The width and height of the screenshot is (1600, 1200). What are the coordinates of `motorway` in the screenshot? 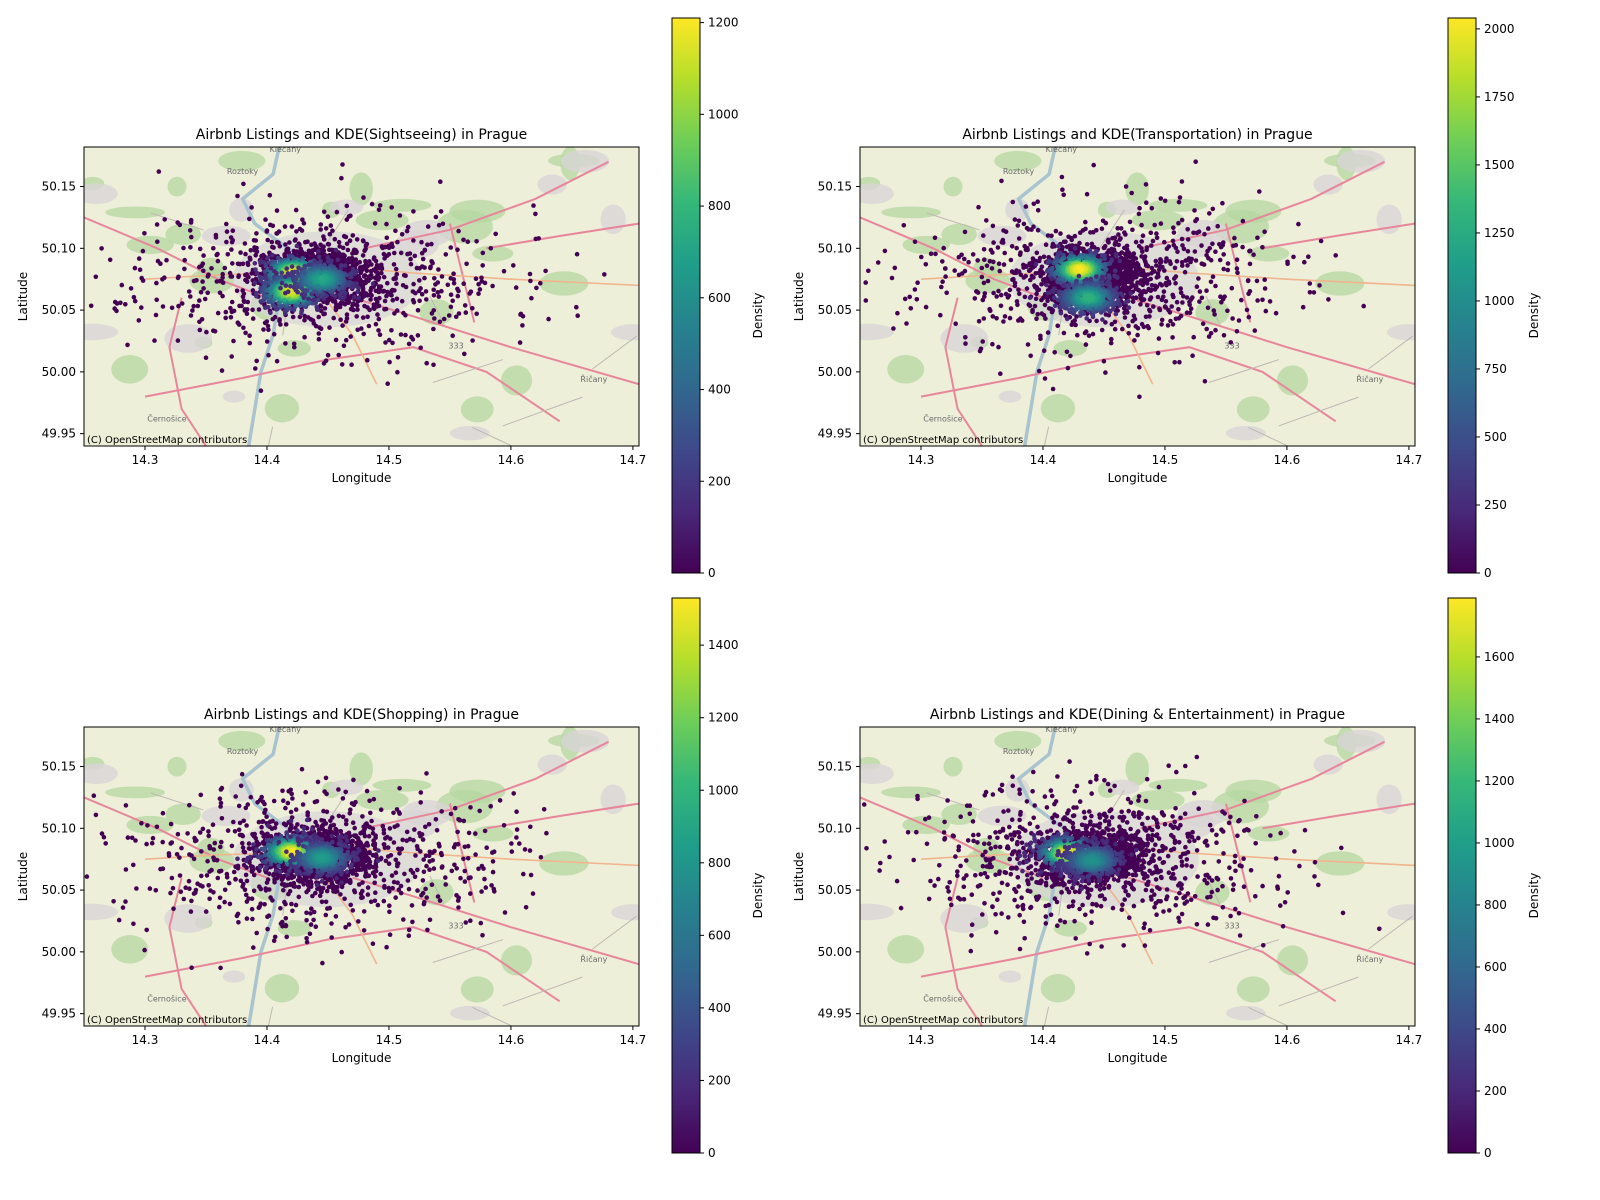 It's located at (187, 371).